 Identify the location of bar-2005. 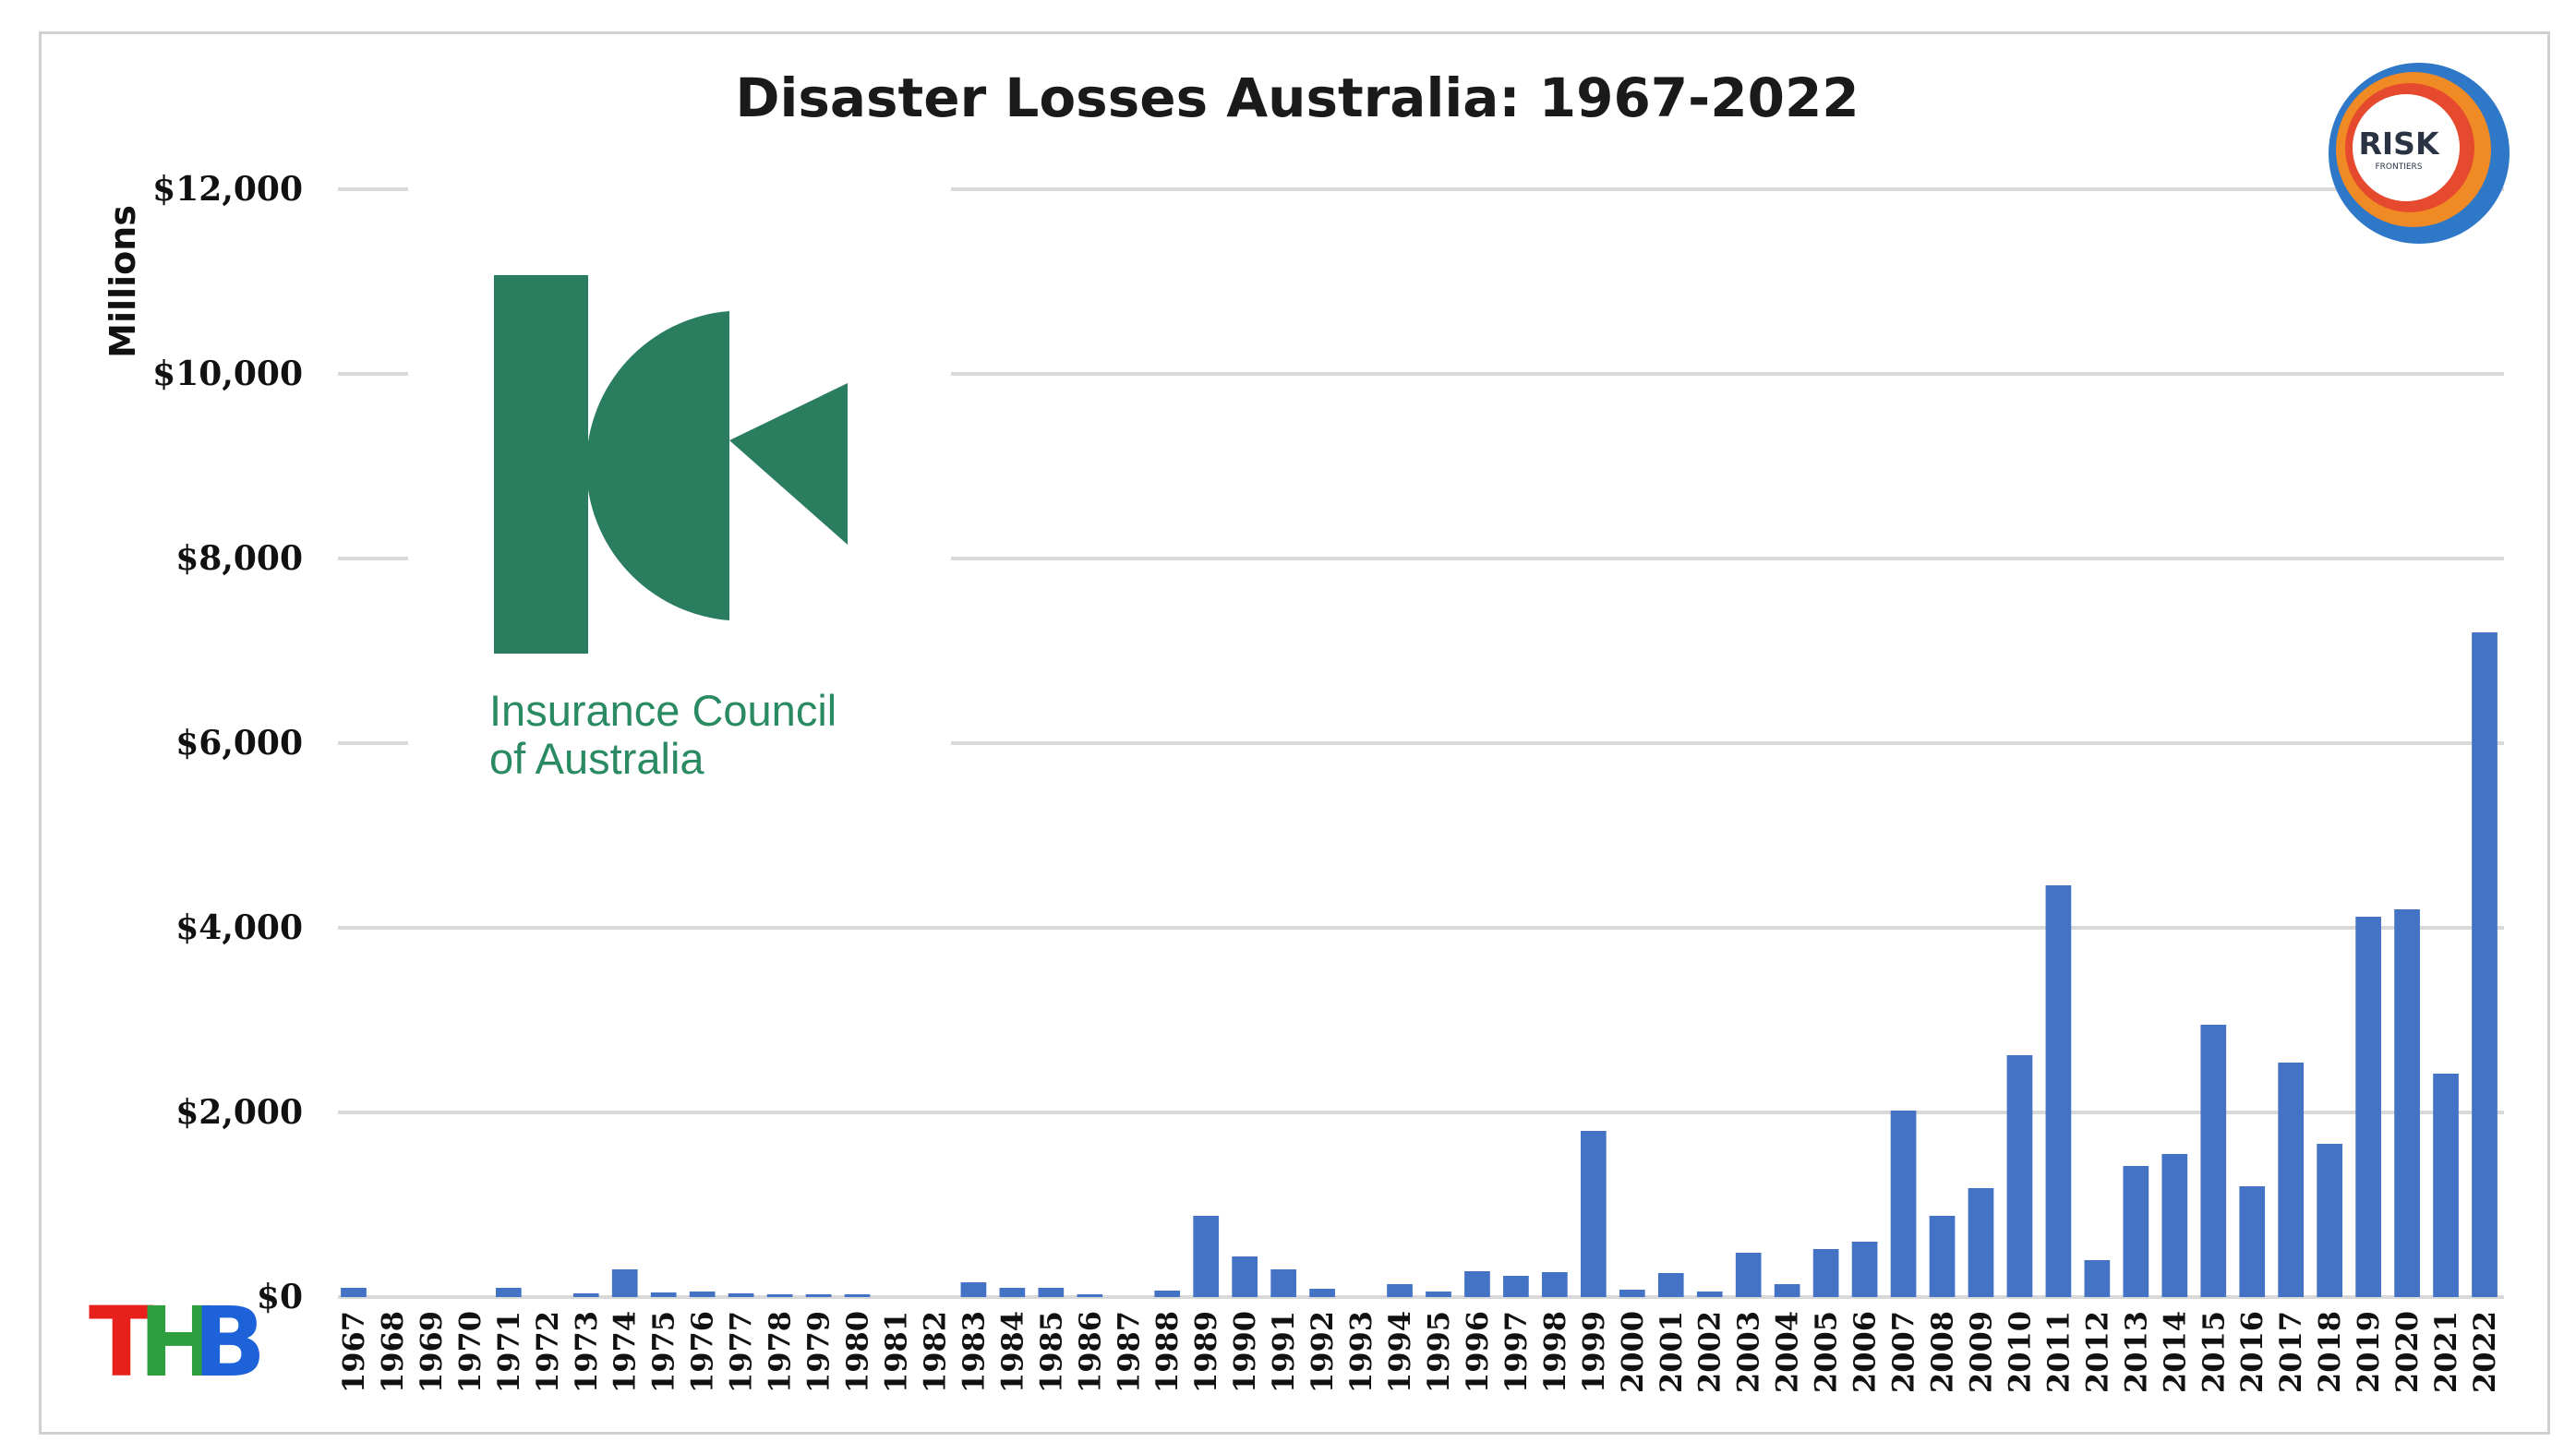
(1825, 1273).